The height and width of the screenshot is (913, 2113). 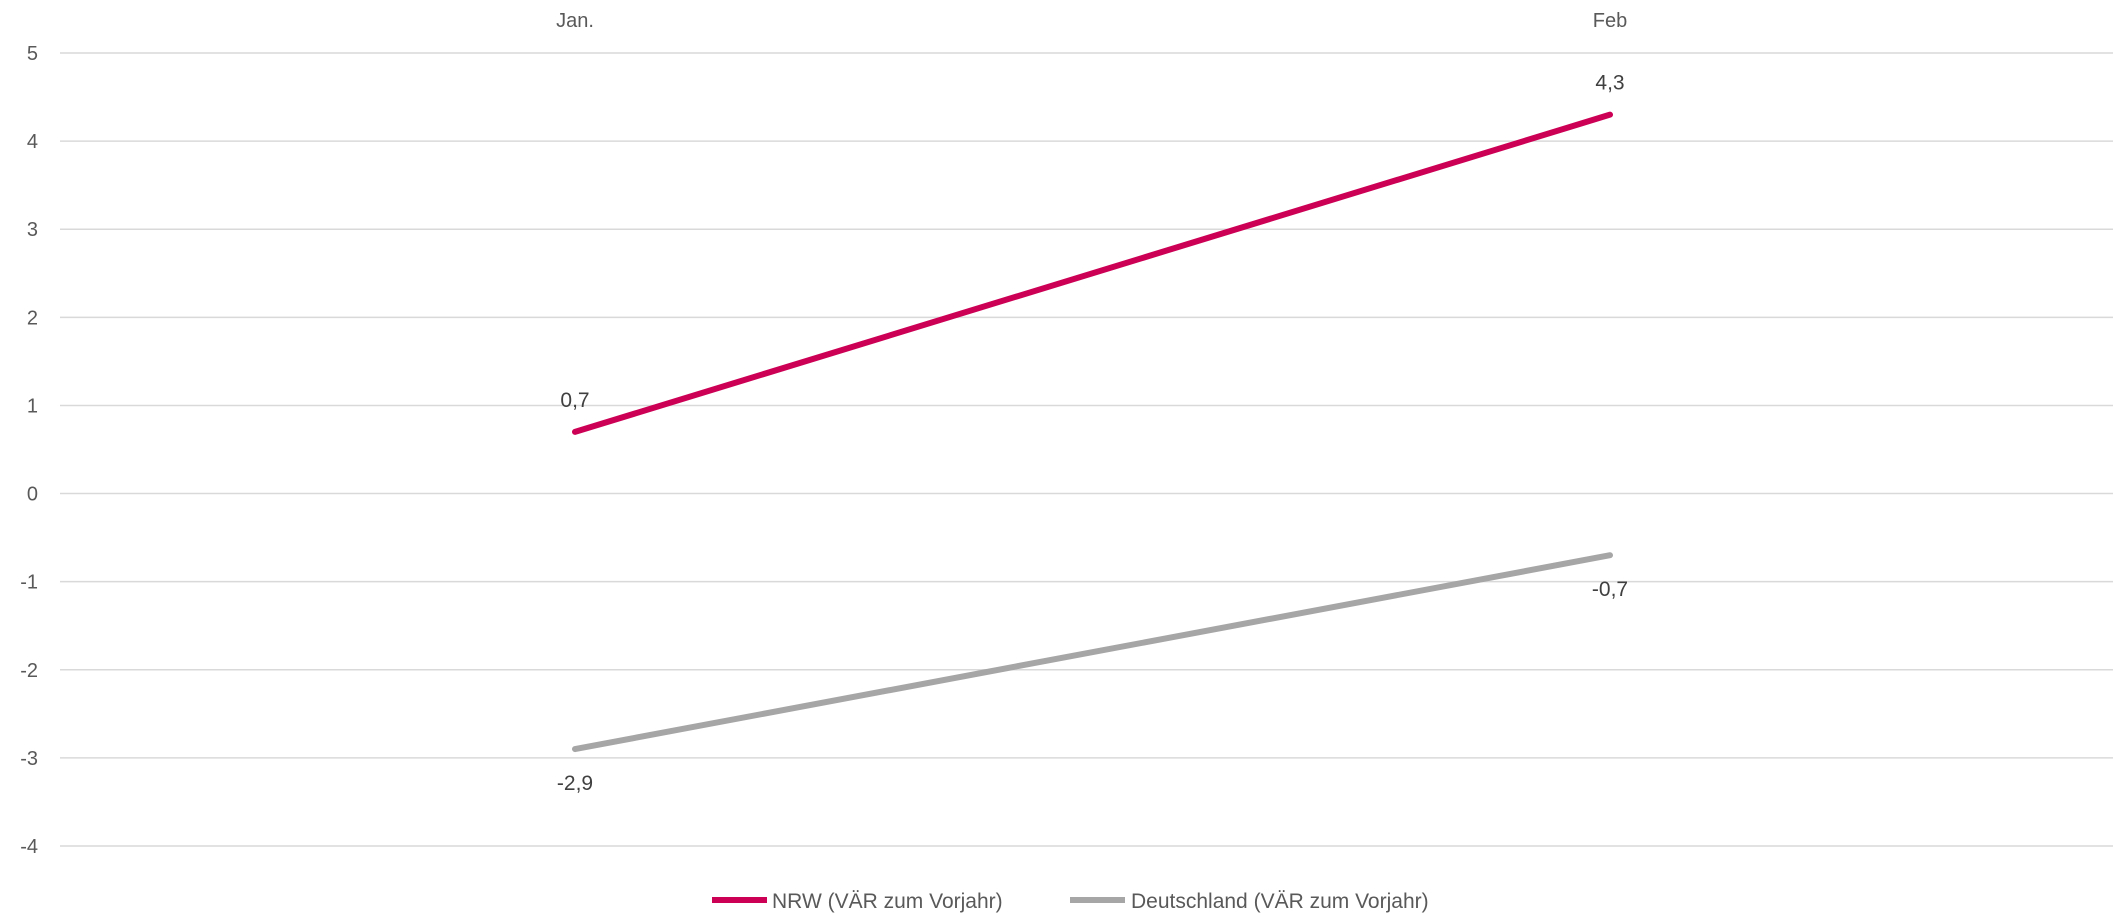 What do you see at coordinates (574, 400) in the screenshot?
I see `data-label: 0,7` at bounding box center [574, 400].